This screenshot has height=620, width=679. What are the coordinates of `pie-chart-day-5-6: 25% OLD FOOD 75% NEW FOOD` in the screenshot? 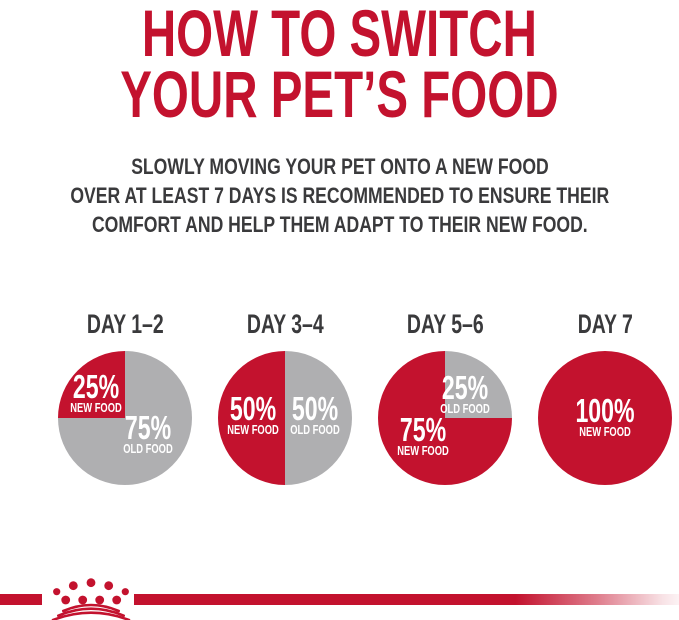 It's located at (445, 418).